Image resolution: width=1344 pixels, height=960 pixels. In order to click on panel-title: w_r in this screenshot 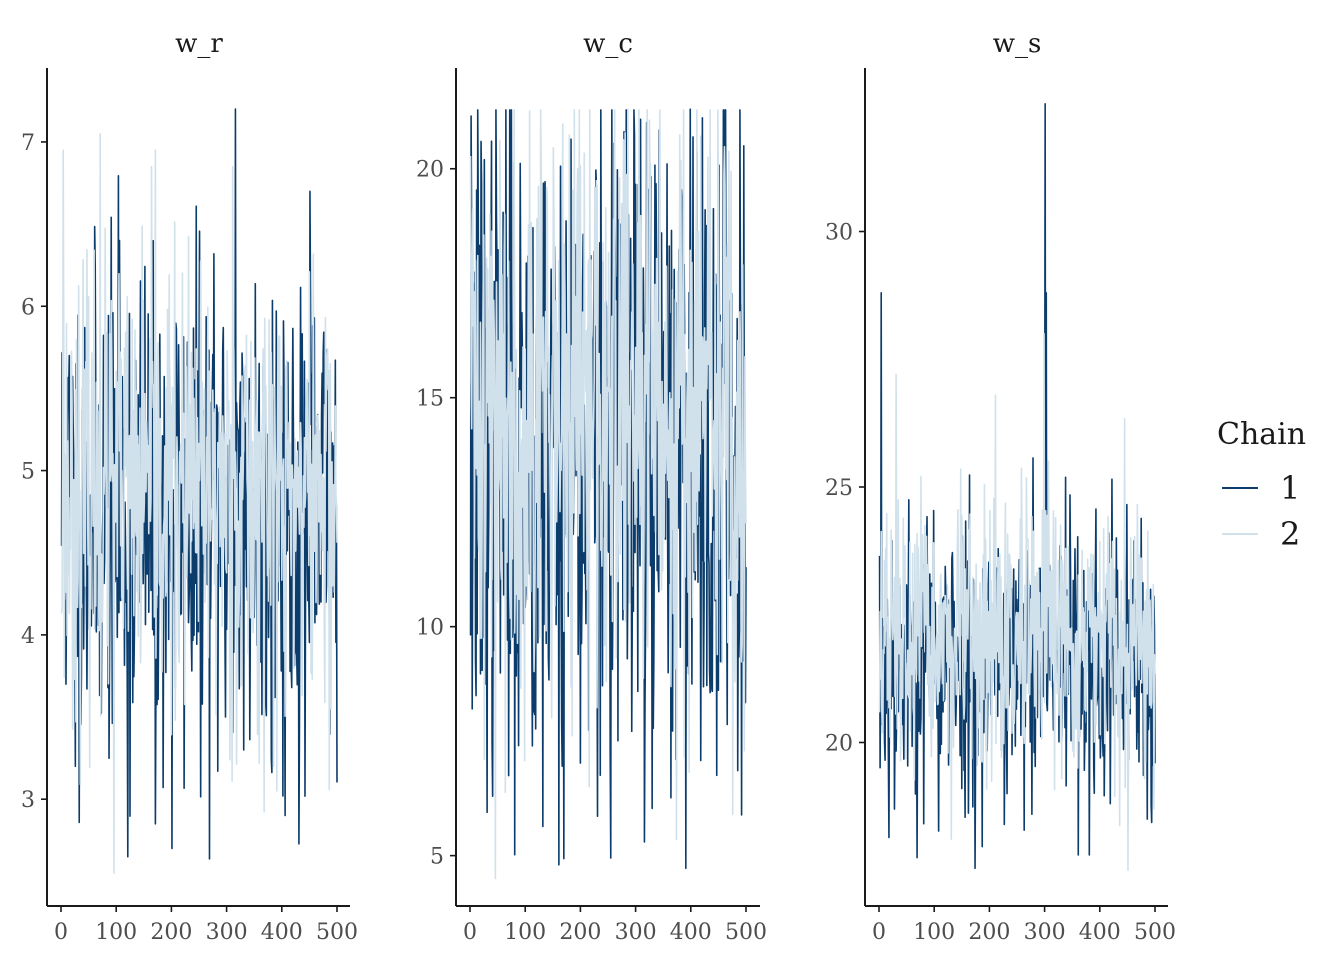, I will do `click(199, 44)`.